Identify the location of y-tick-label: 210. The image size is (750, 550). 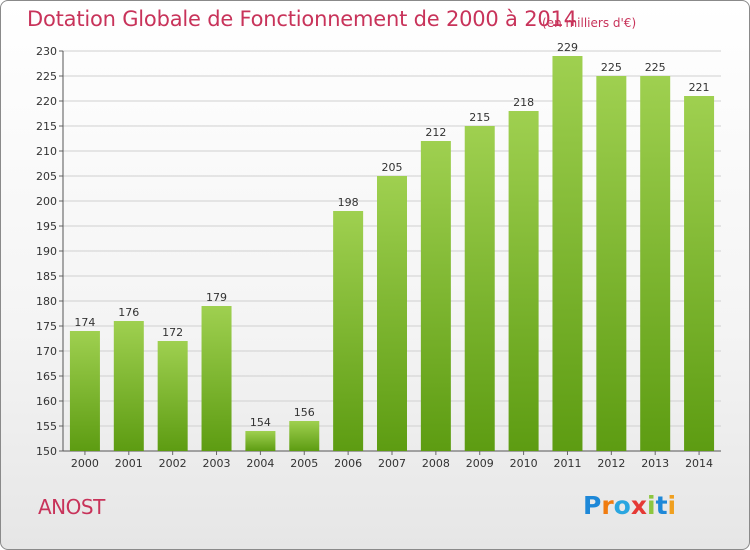
(46, 151).